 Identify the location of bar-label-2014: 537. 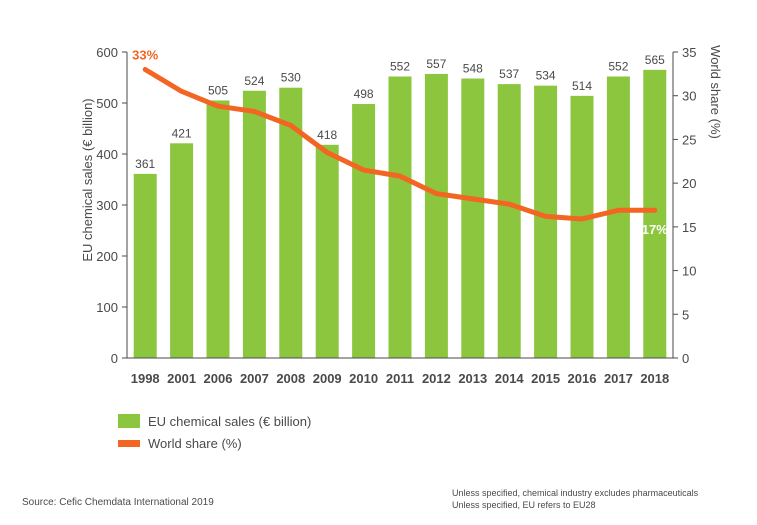
(509, 74).